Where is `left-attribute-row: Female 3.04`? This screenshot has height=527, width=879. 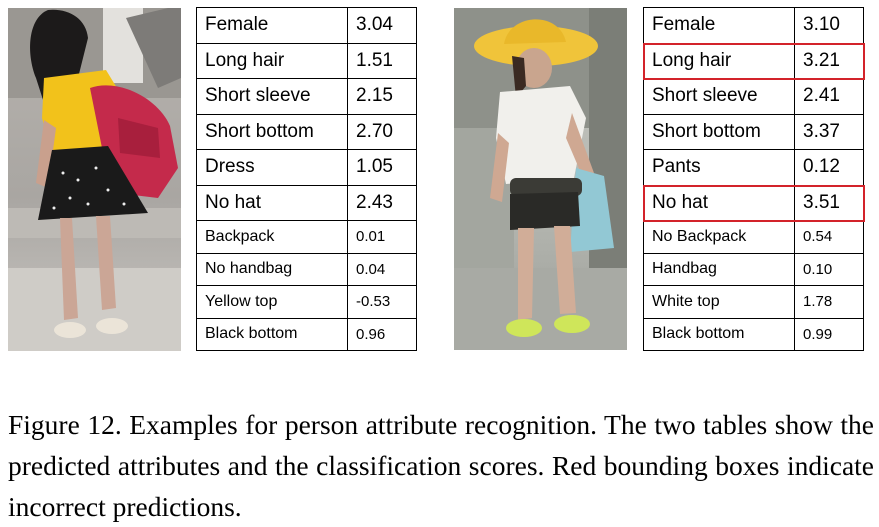 left-attribute-row: Female 3.04 is located at coordinates (306, 25).